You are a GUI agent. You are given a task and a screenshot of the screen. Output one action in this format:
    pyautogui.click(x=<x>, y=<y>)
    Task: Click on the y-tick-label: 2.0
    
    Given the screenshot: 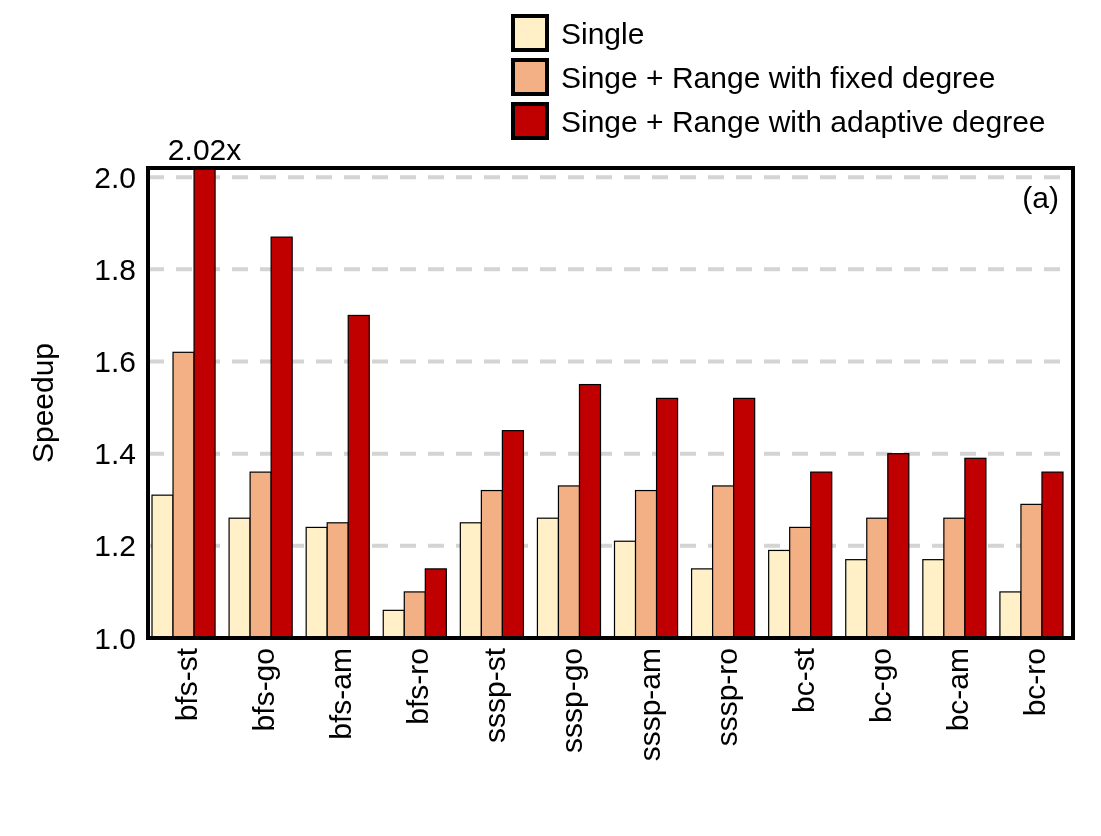 What is the action you would take?
    pyautogui.click(x=115, y=177)
    